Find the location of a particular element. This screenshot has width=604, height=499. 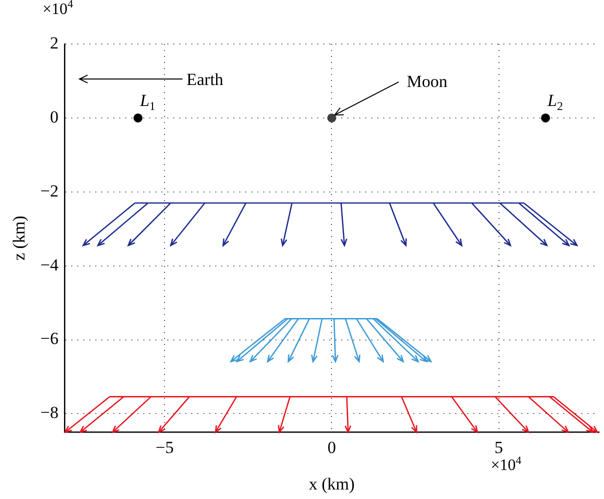

y-tick-label: −4 is located at coordinates (49, 264).